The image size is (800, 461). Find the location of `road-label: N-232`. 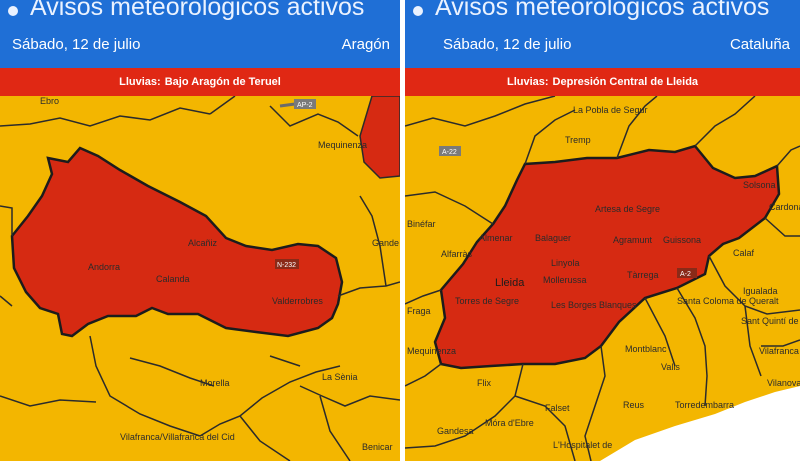

road-label: N-232 is located at coordinates (286, 265).